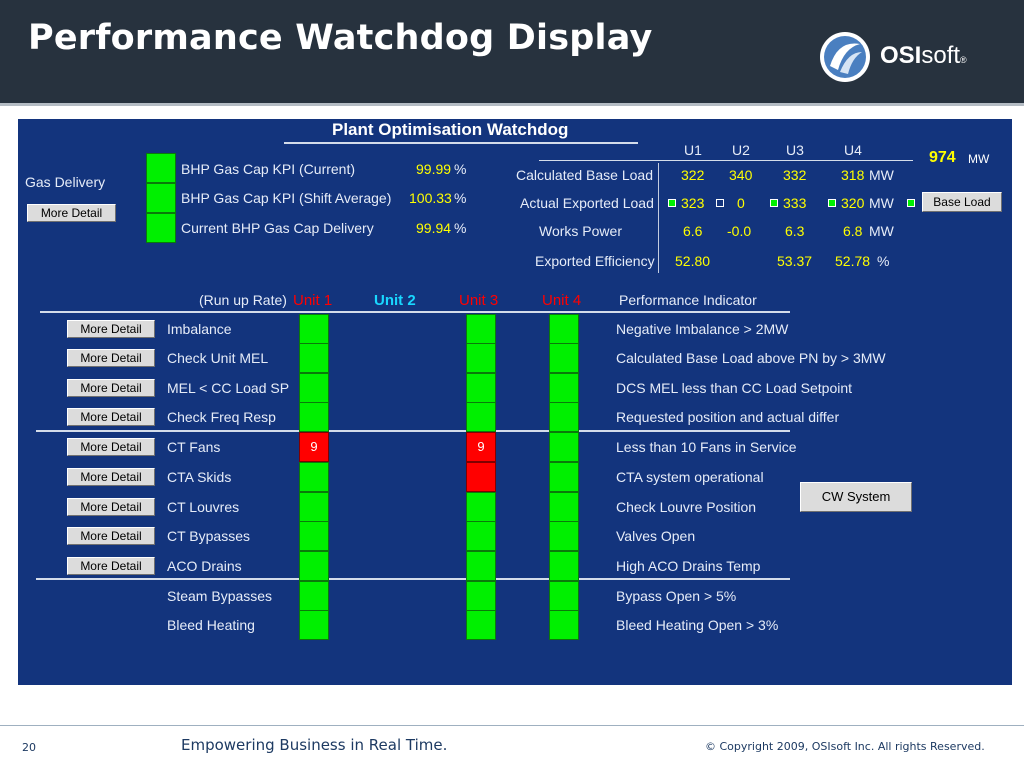 The image size is (1024, 768). Describe the element at coordinates (693, 175) in the screenshot. I see `load-value: 322` at that location.